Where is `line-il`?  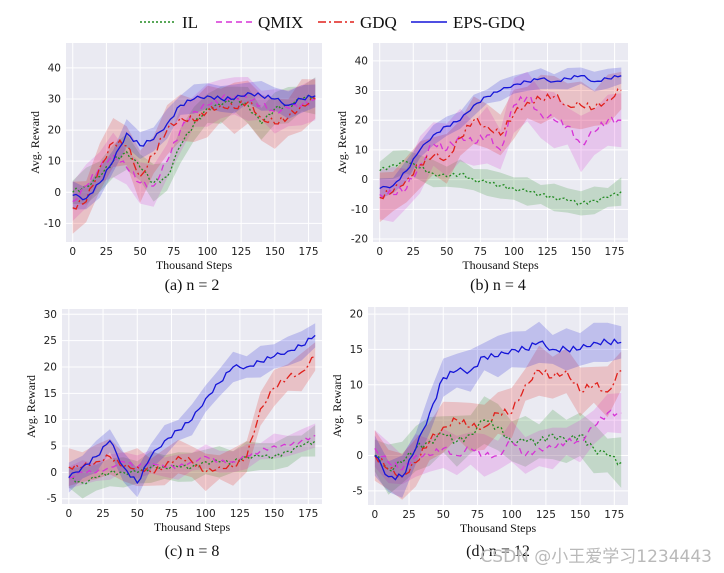 line-il is located at coordinates (498, 446).